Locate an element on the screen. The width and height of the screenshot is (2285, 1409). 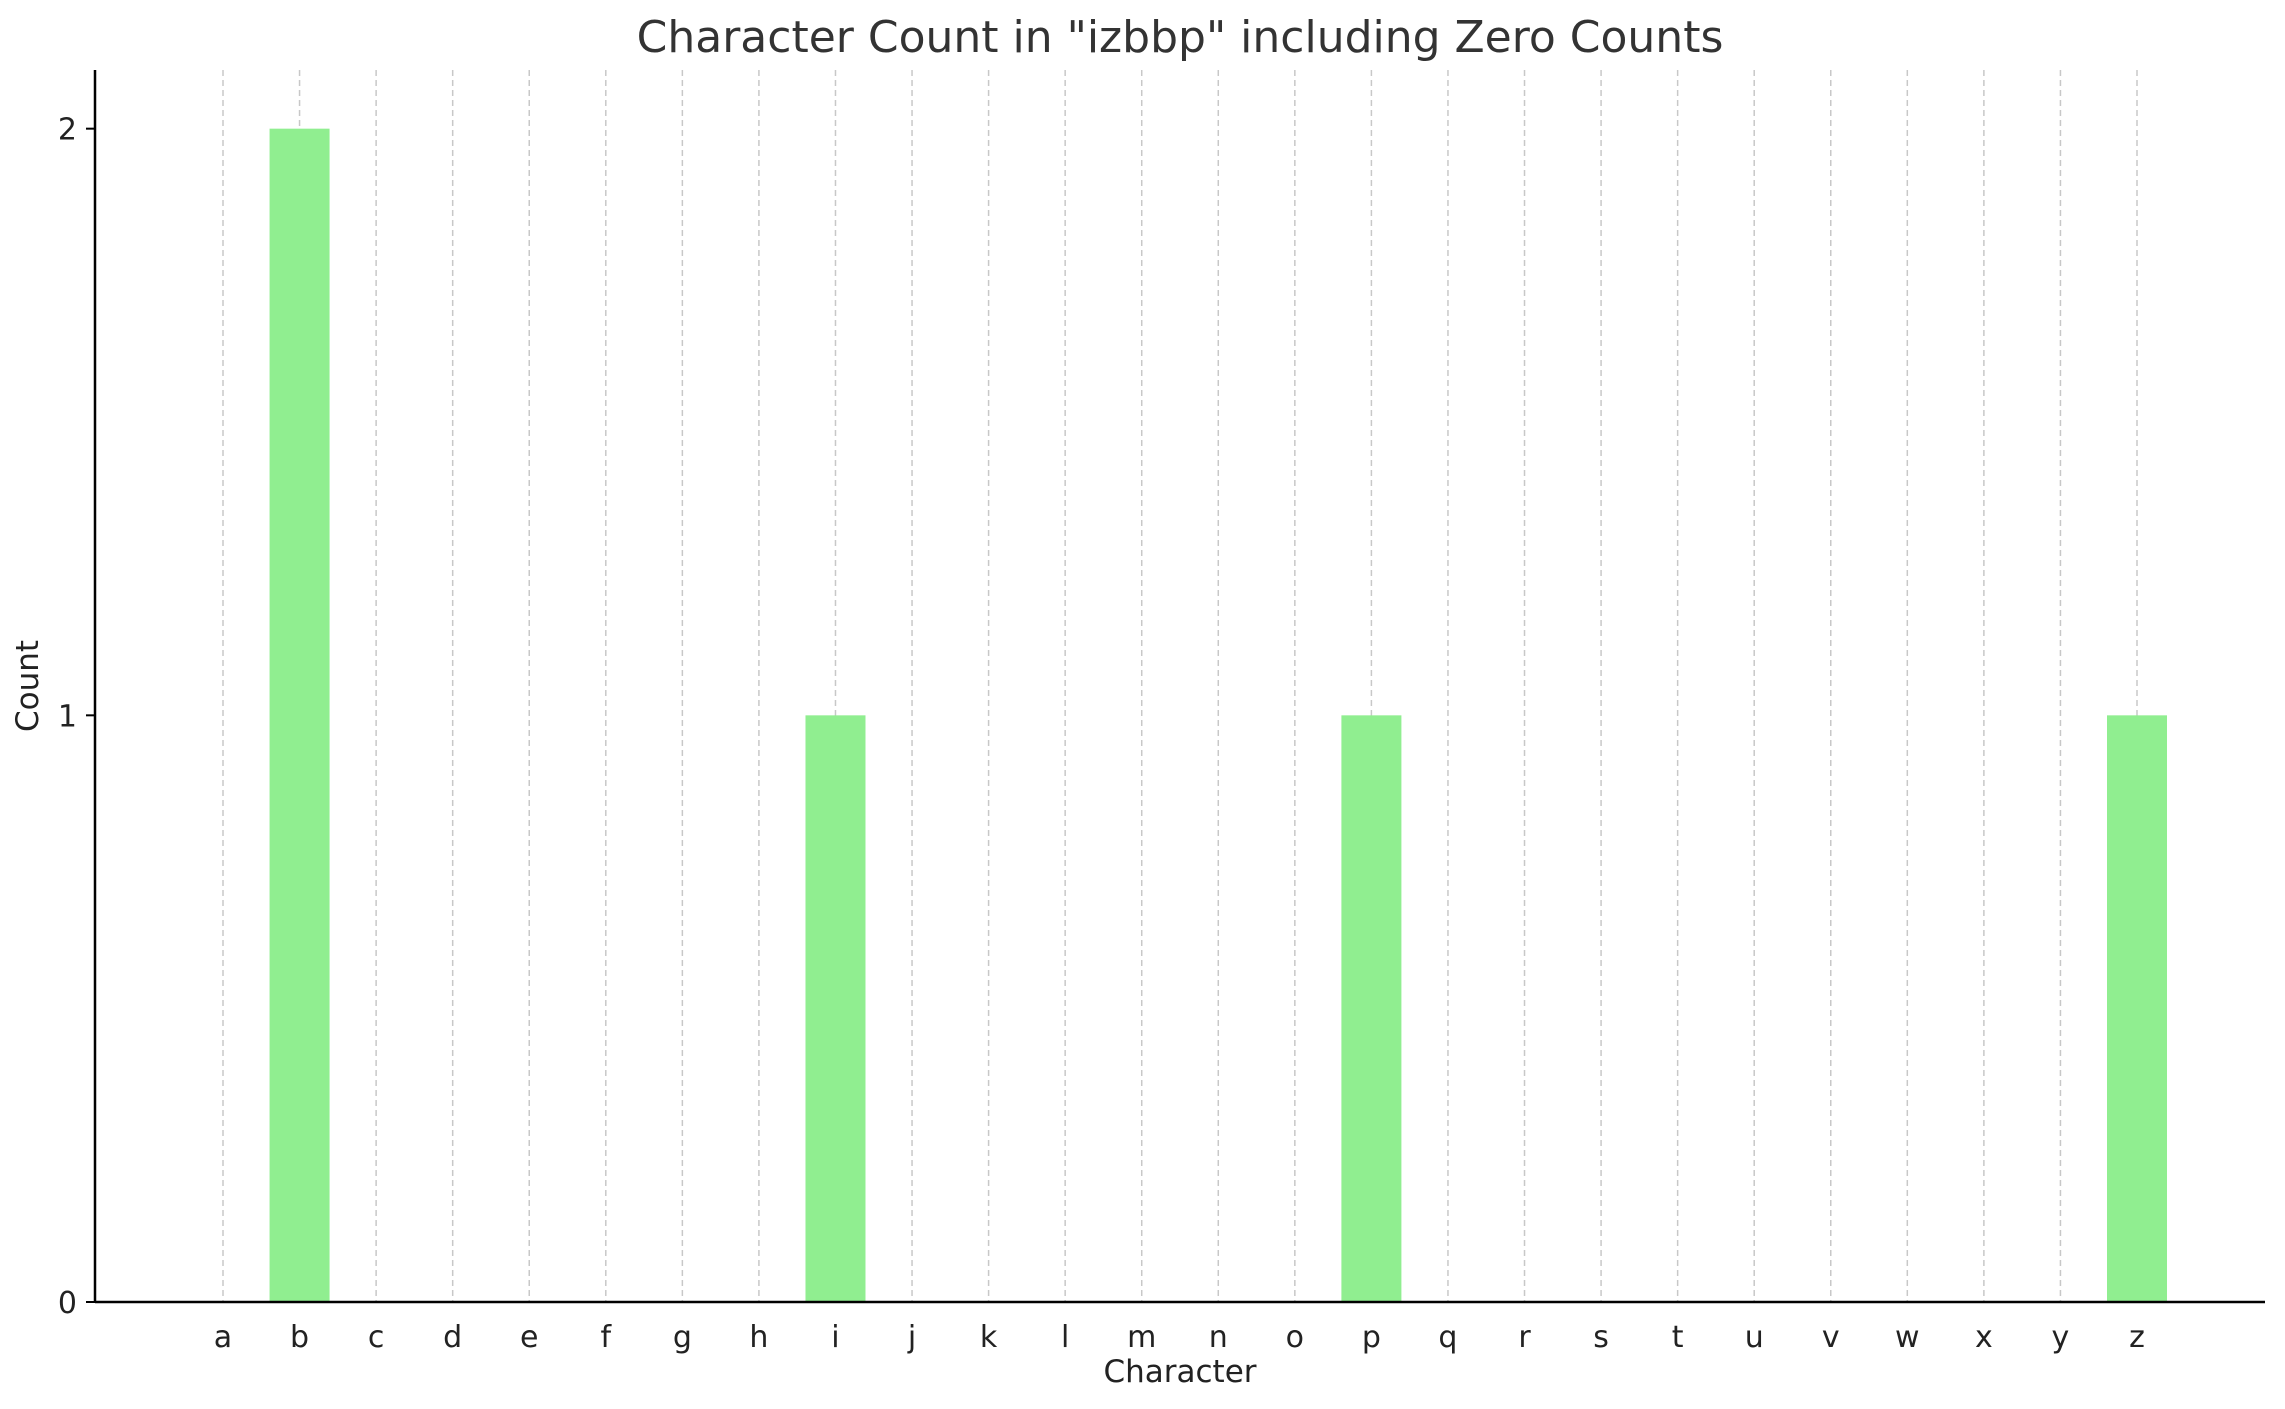
x-tick-label-c: c is located at coordinates (376, 1337).